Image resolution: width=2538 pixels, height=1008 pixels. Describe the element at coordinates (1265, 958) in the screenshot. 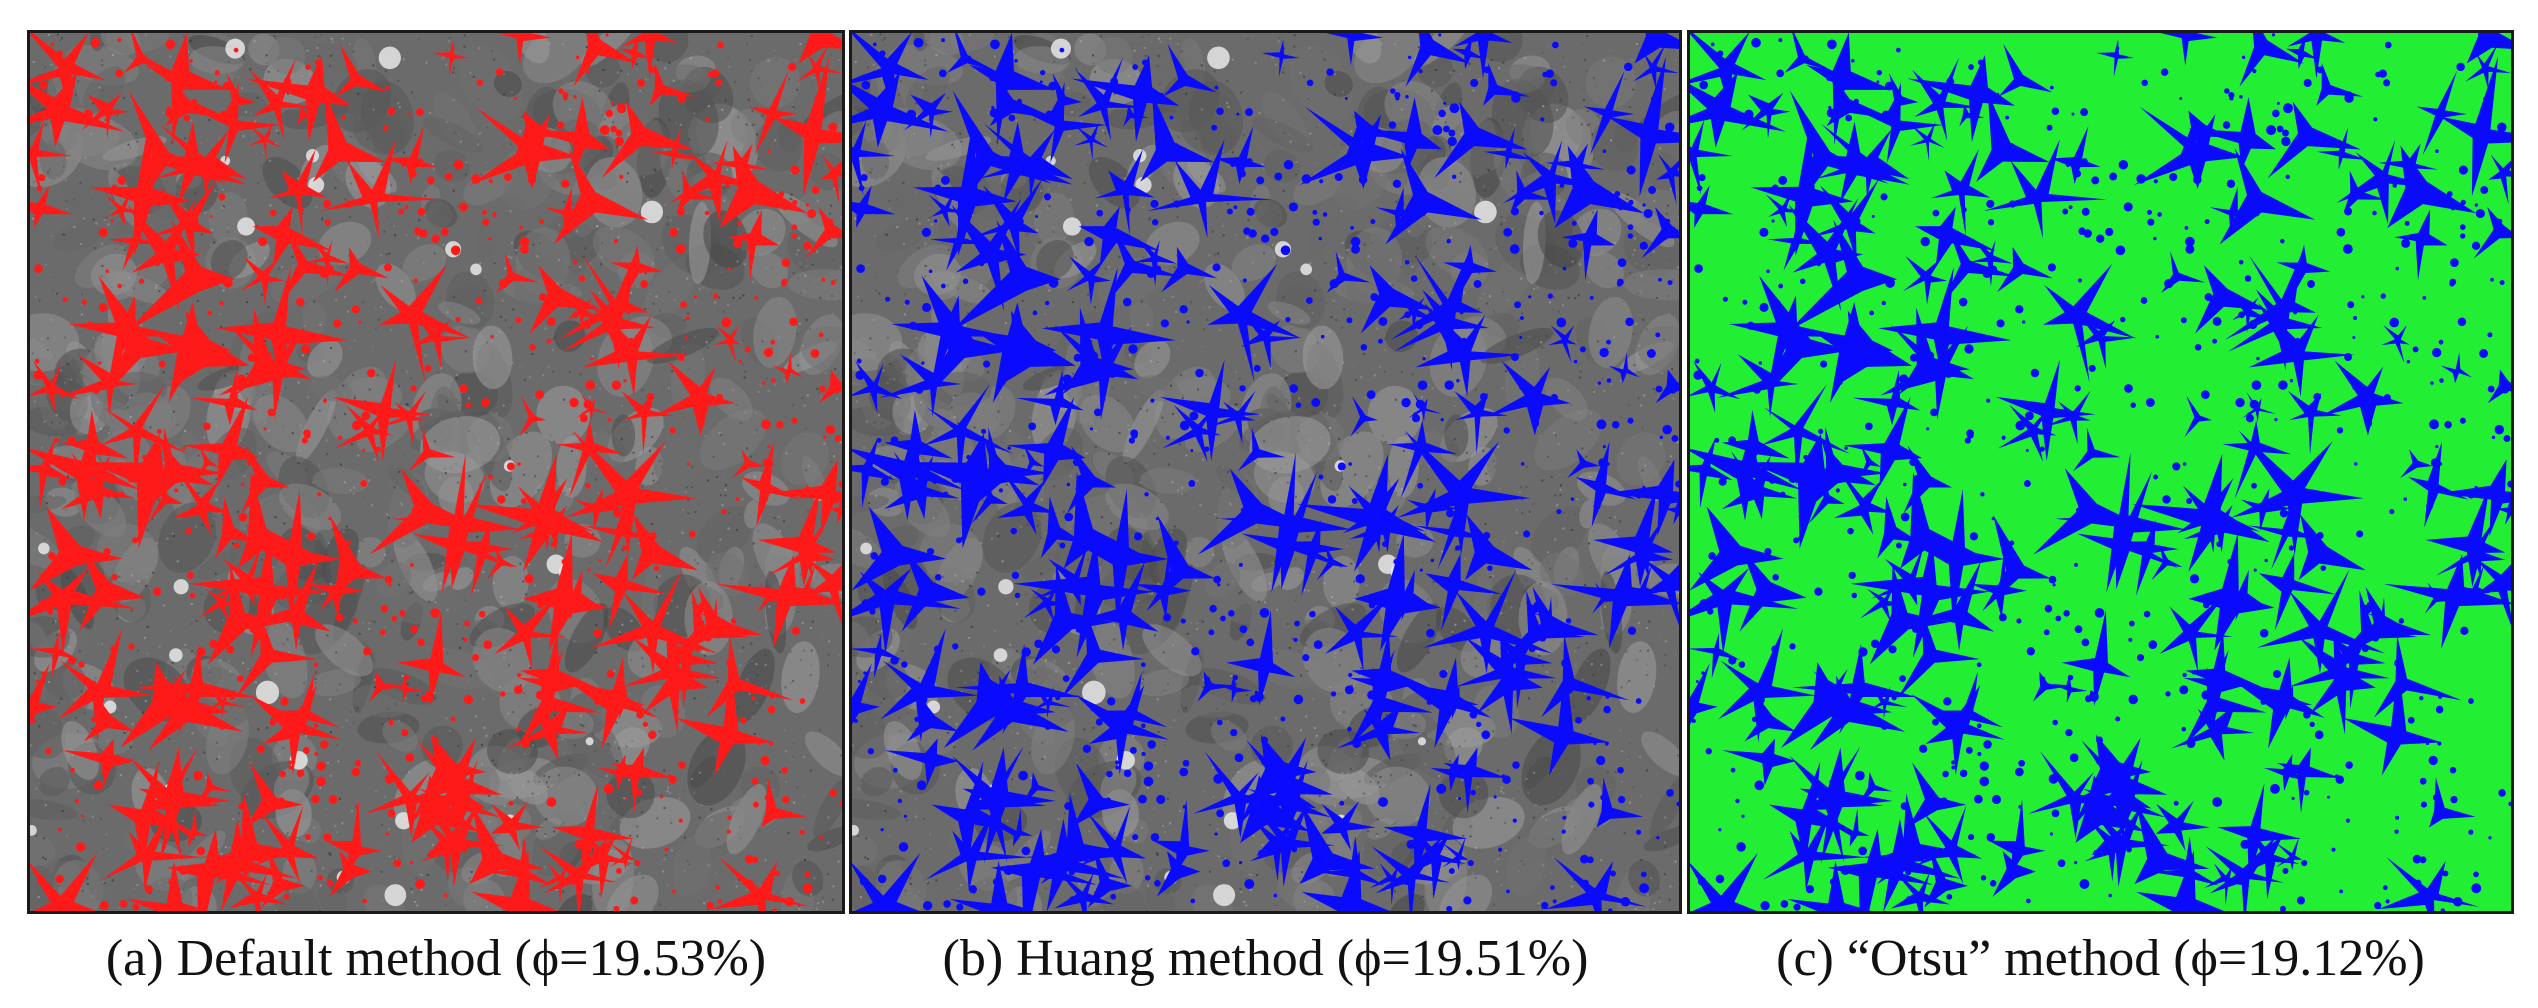

I see `caption-b: (b) Huang method (ϕ=19.51%)` at that location.